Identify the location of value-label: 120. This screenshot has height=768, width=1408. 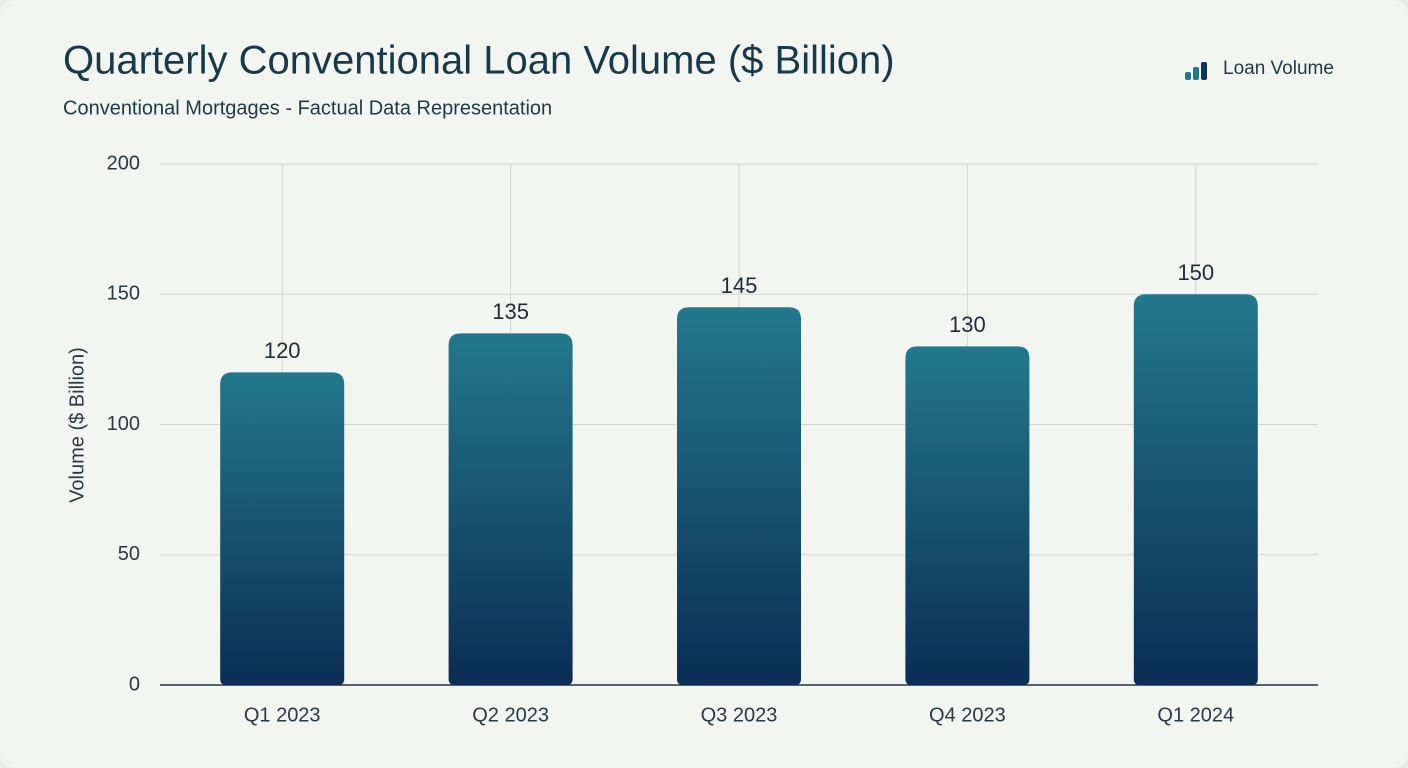
(282, 350).